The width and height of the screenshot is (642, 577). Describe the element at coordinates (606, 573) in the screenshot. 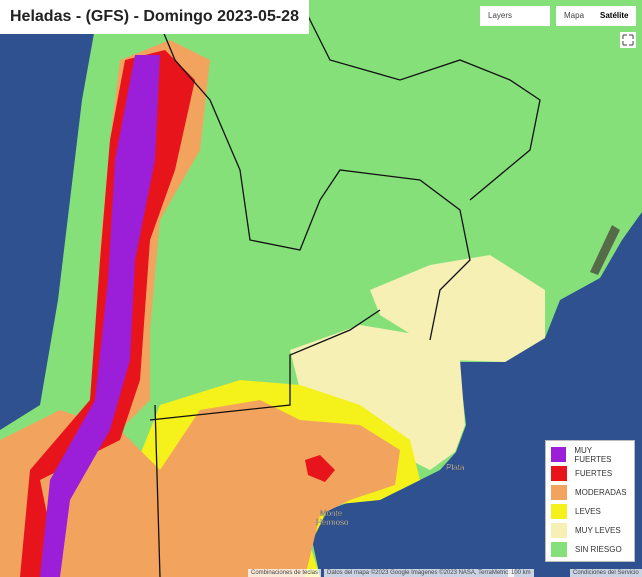

I see `footer-terms: Condiciones del Servicio` at that location.